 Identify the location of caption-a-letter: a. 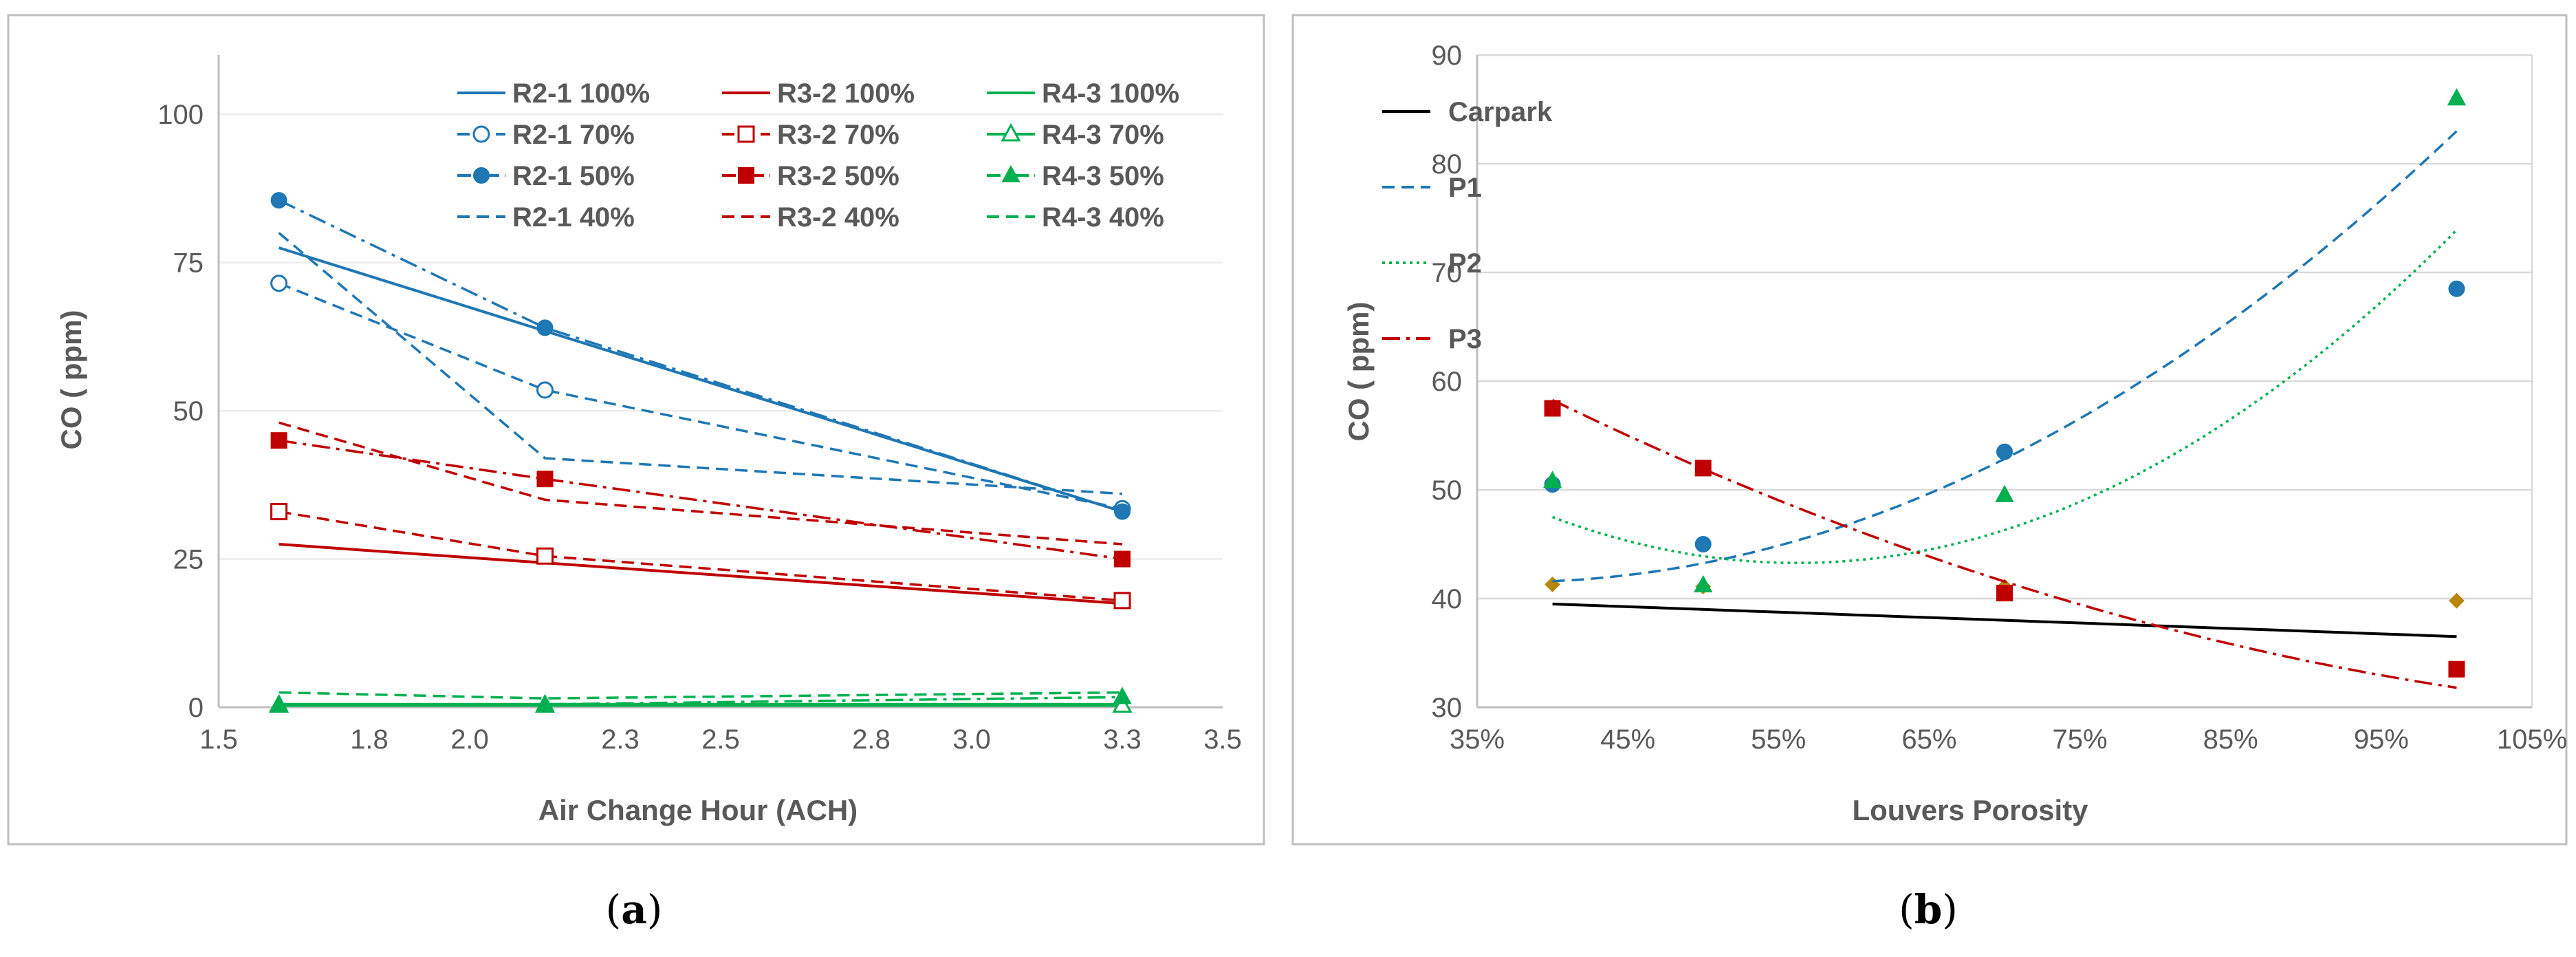
(634, 909).